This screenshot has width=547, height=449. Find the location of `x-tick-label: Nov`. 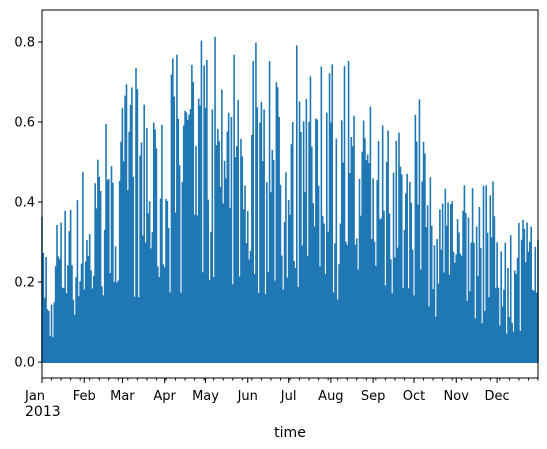

x-tick-label: Nov is located at coordinates (457, 396).